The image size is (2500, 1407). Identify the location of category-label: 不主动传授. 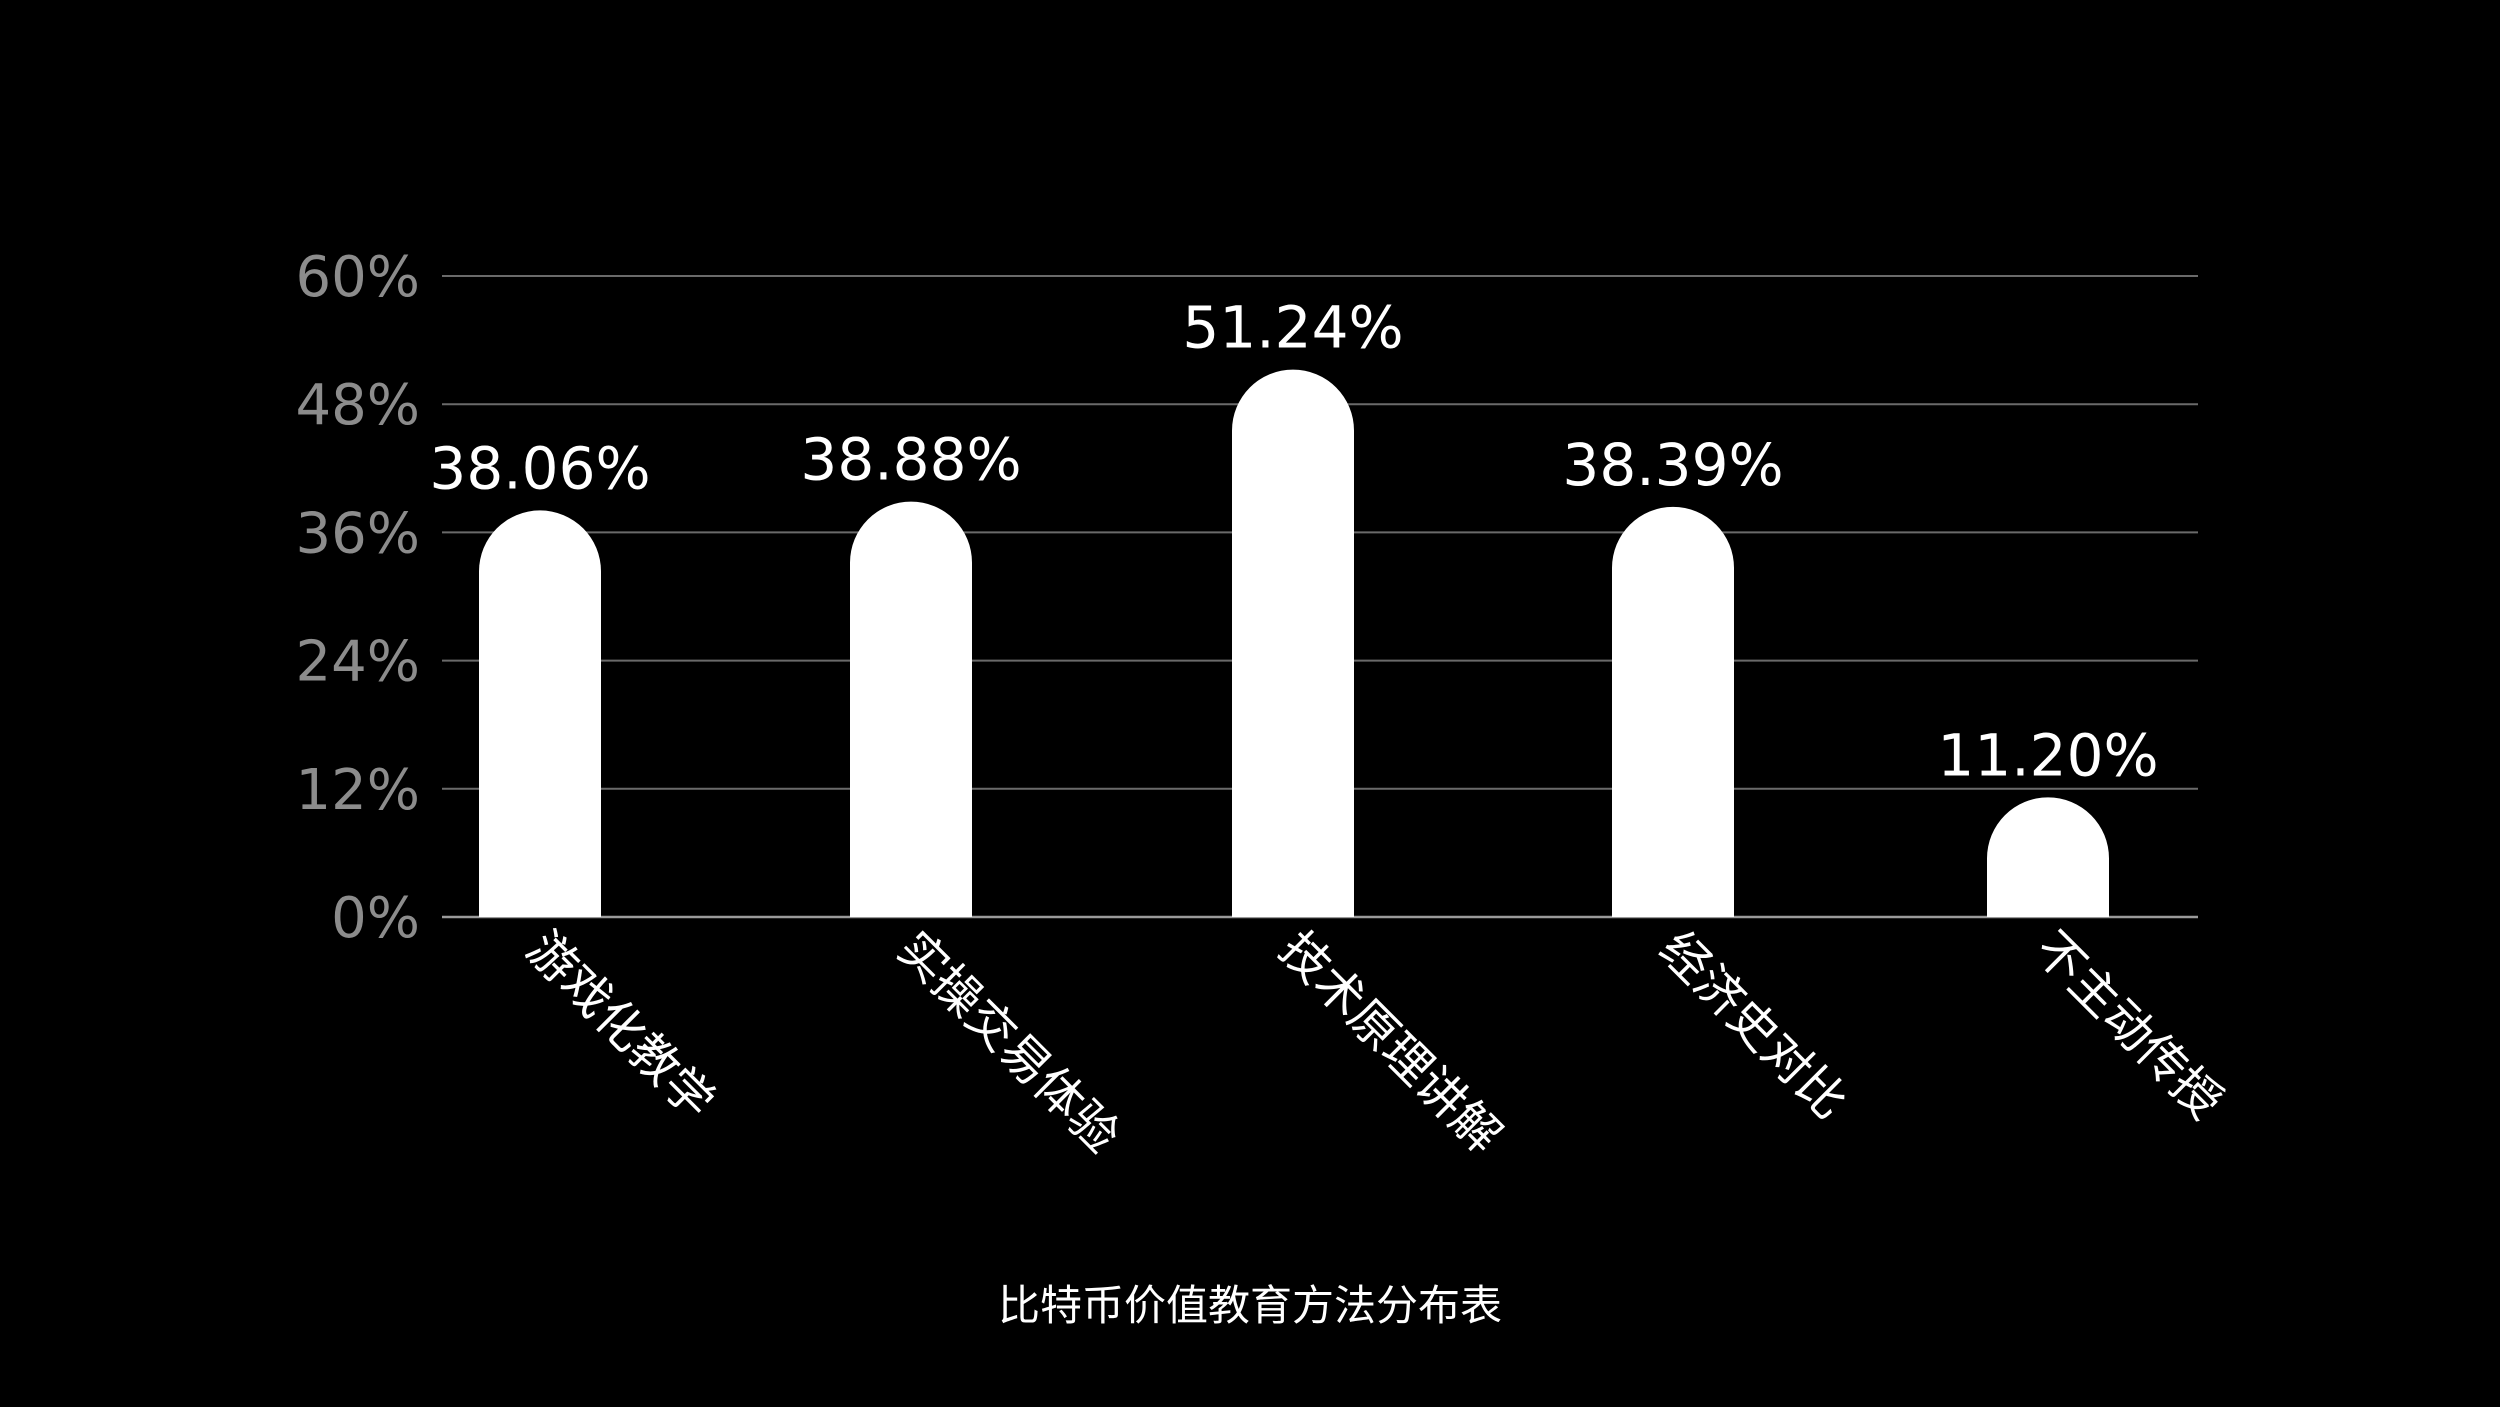
(2128, 1025).